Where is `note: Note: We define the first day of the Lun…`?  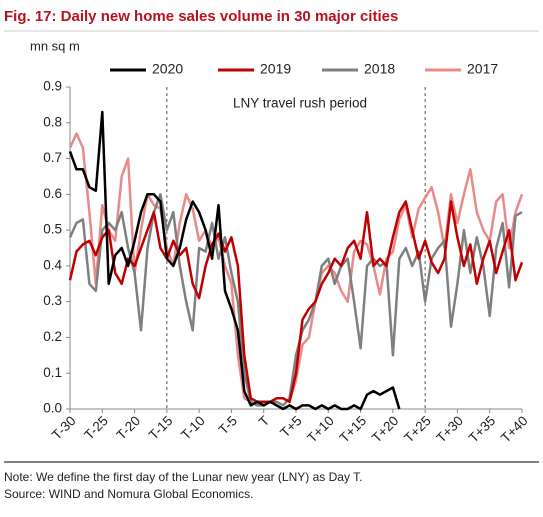
note: Note: We define the first day of the Lun… is located at coordinates (183, 477).